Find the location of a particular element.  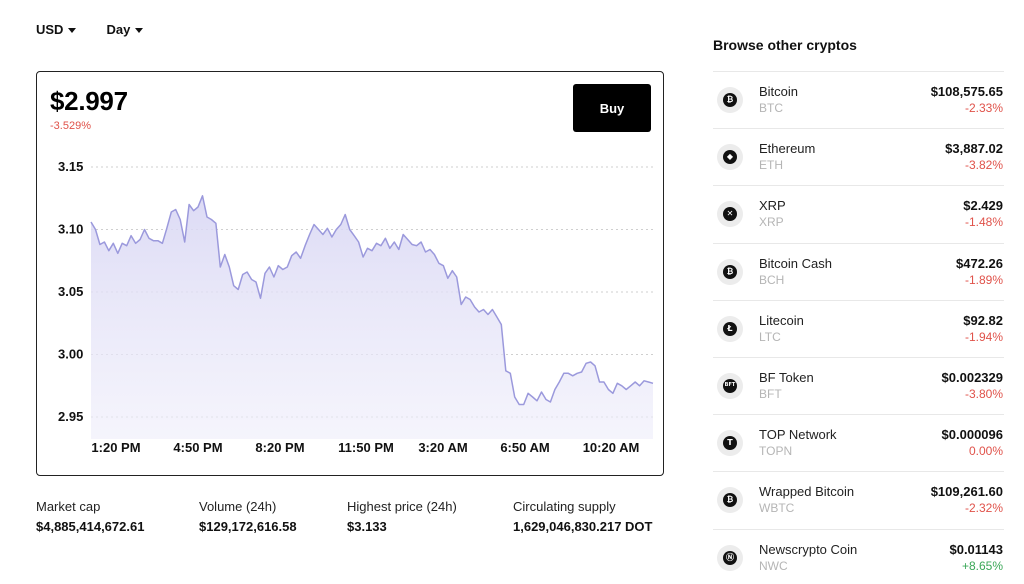

crypto-name: BF Token is located at coordinates (786, 377).